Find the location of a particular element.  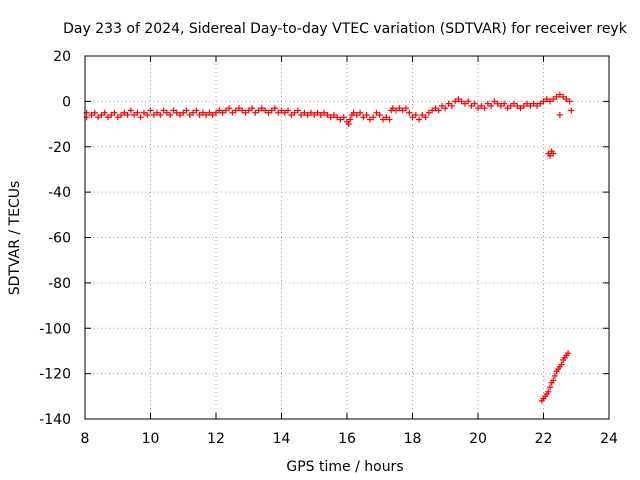

x-tick-label: 10 is located at coordinates (151, 439).